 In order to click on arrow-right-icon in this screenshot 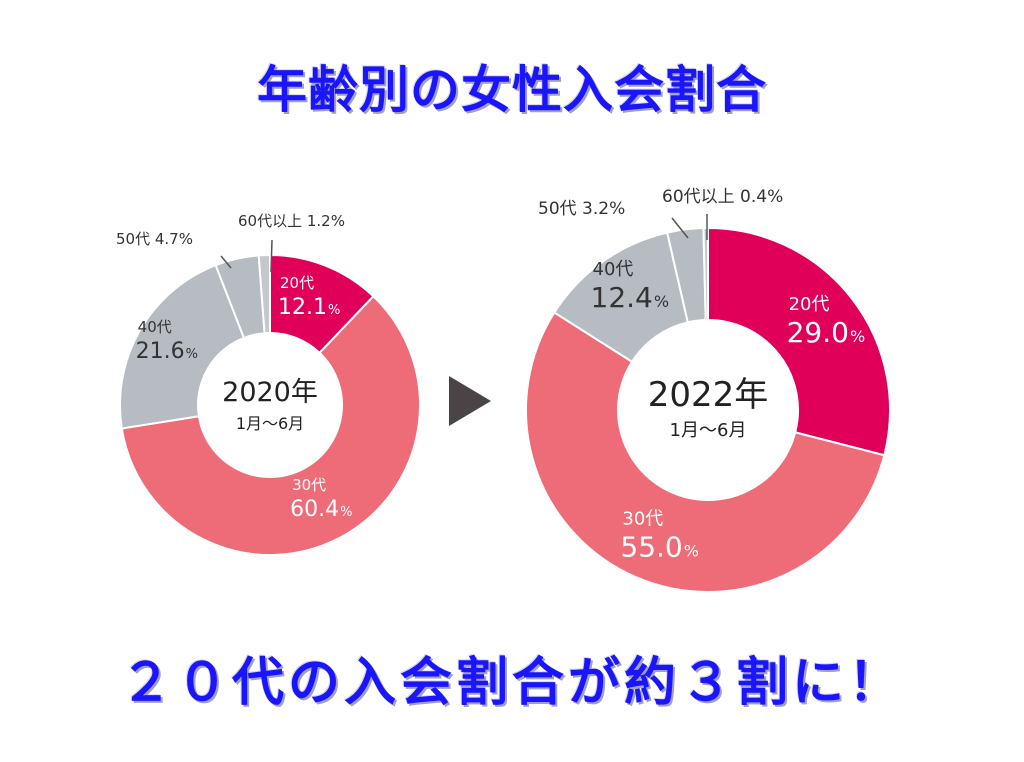, I will do `click(470, 401)`.